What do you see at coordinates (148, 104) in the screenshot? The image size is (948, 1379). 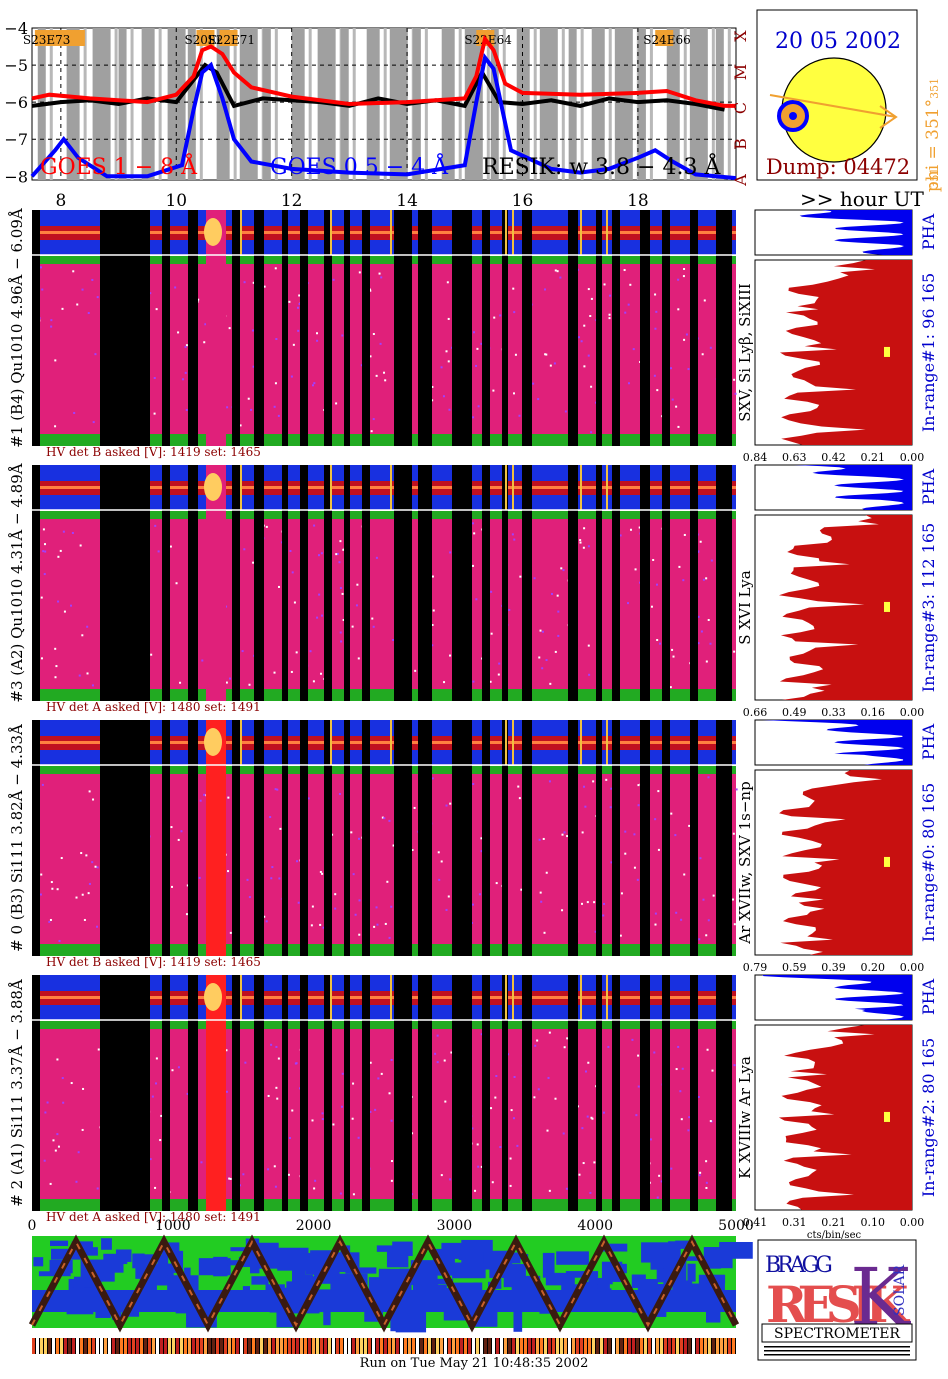 I see `eclipse-band` at bounding box center [148, 104].